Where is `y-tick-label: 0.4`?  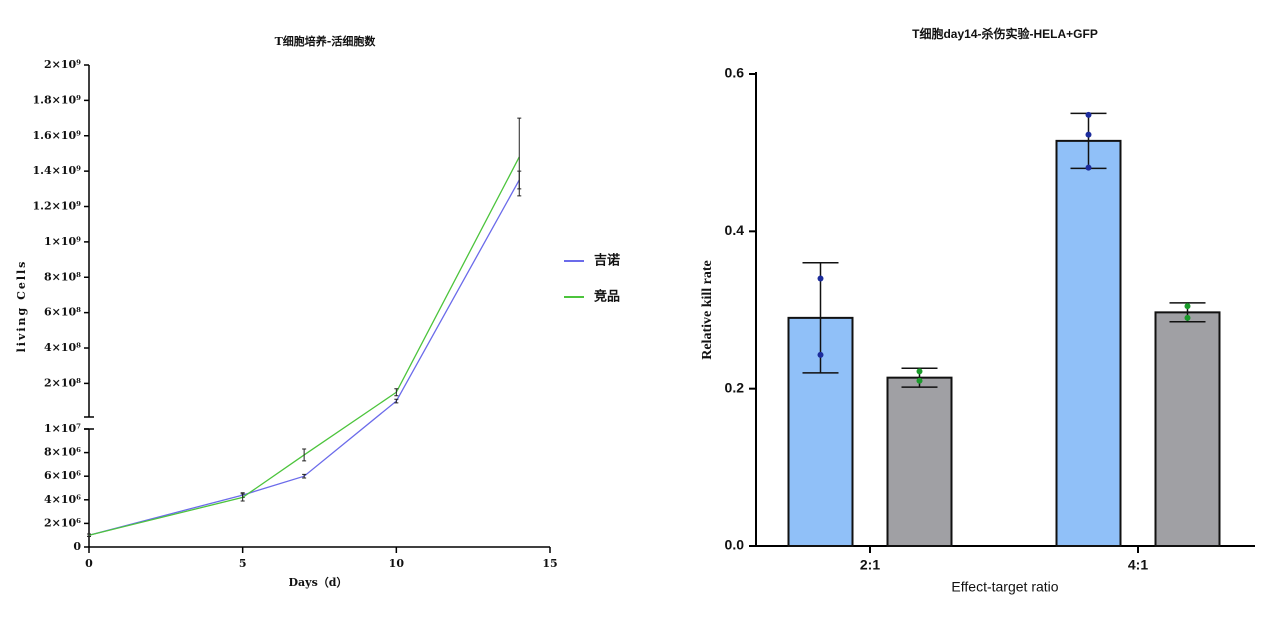 y-tick-label: 0.4 is located at coordinates (735, 230).